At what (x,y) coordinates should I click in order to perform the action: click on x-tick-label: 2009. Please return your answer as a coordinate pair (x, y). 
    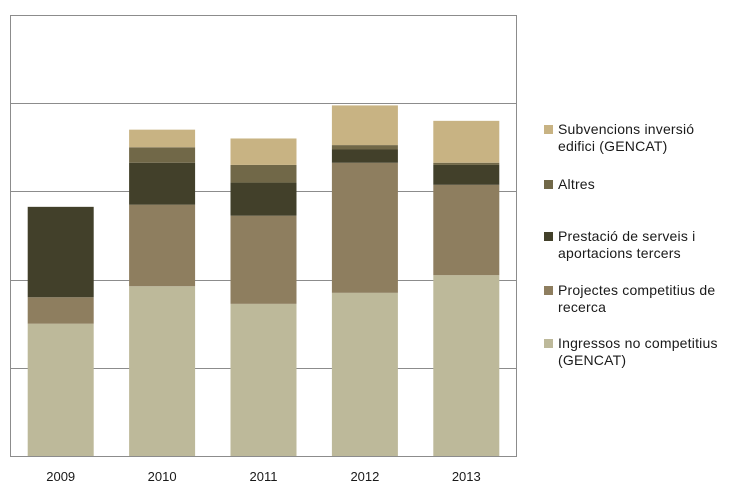
    Looking at the image, I should click on (60, 476).